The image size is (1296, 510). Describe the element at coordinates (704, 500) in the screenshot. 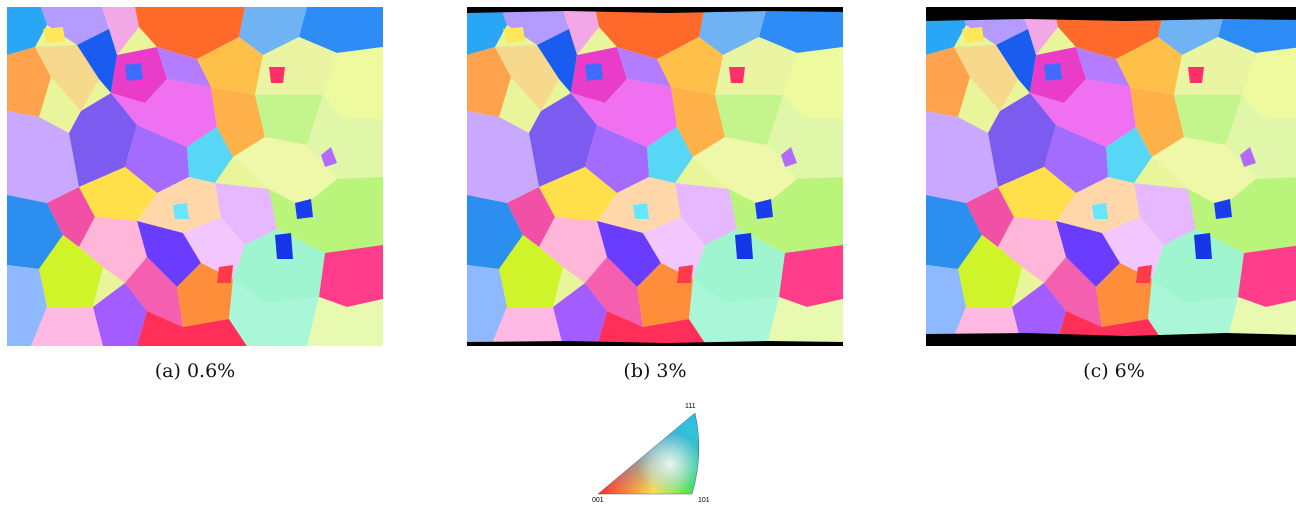

I see `ipf-label-101: 101` at that location.